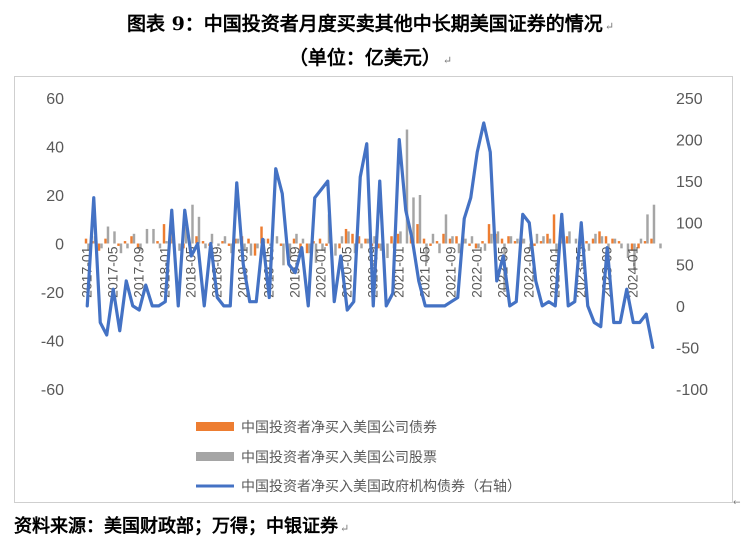  I want to click on y-left-tick-label: 60, so click(55, 99).